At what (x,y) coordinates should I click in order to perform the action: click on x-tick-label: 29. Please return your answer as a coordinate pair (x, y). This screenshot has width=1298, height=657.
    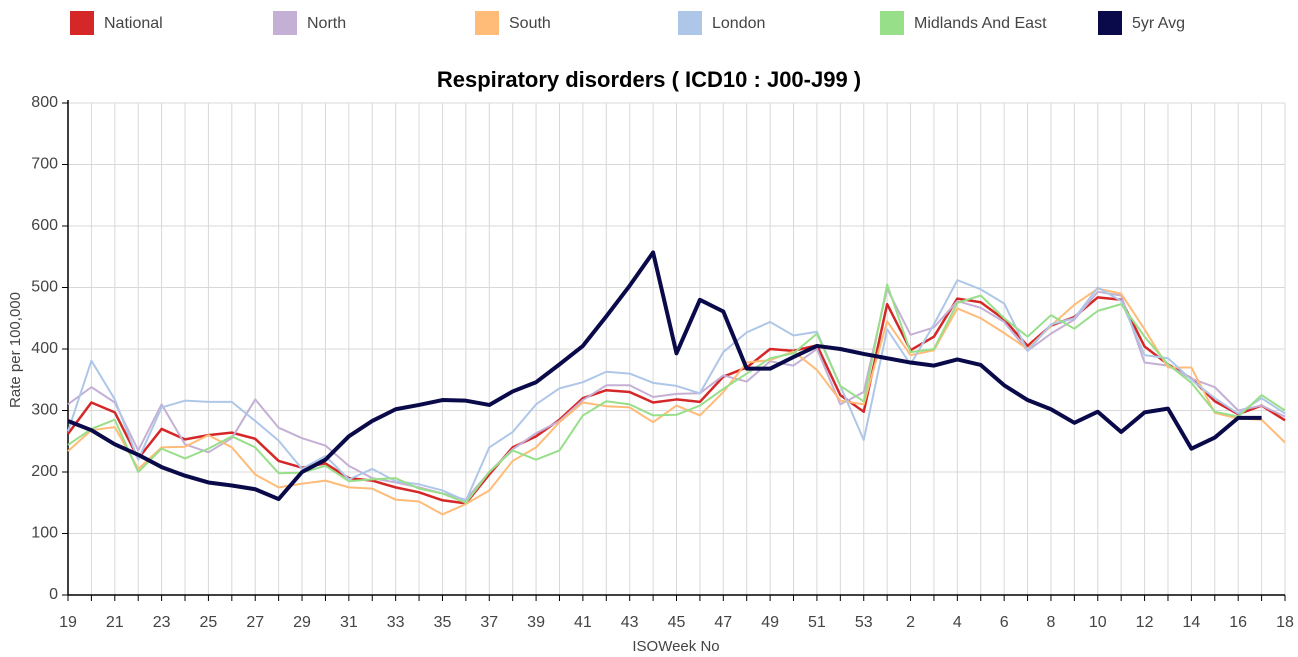
    Looking at the image, I should click on (302, 622).